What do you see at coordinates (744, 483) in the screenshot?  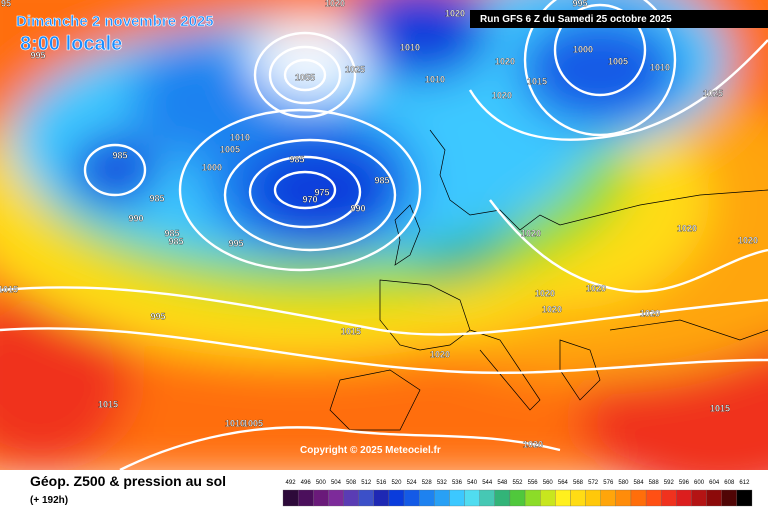 I see `level-label: 612` at bounding box center [744, 483].